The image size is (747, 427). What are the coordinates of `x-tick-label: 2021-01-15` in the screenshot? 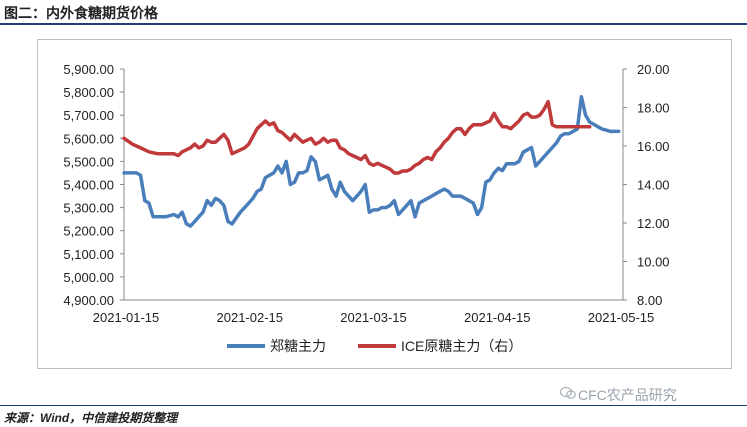 It's located at (126, 317).